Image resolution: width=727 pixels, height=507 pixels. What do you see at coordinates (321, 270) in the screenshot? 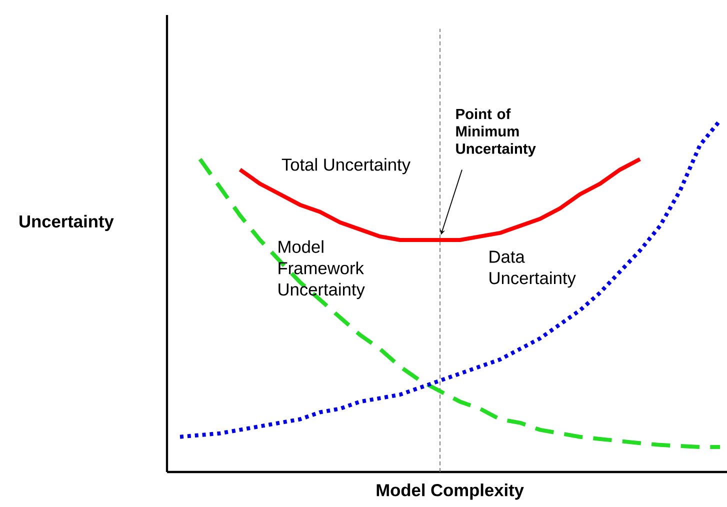
I see `series-label: Model Framework Uncertainty` at bounding box center [321, 270].